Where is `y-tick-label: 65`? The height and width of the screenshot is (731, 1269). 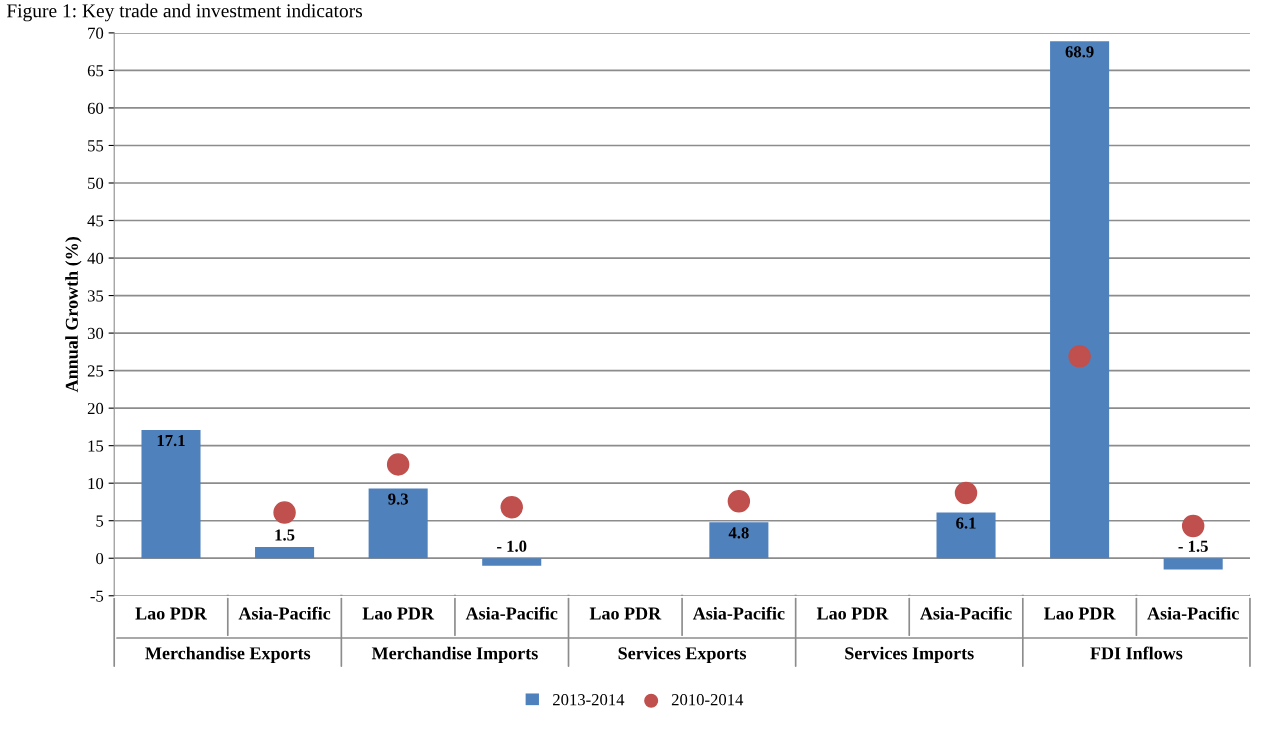
y-tick-label: 65 is located at coordinates (95, 71).